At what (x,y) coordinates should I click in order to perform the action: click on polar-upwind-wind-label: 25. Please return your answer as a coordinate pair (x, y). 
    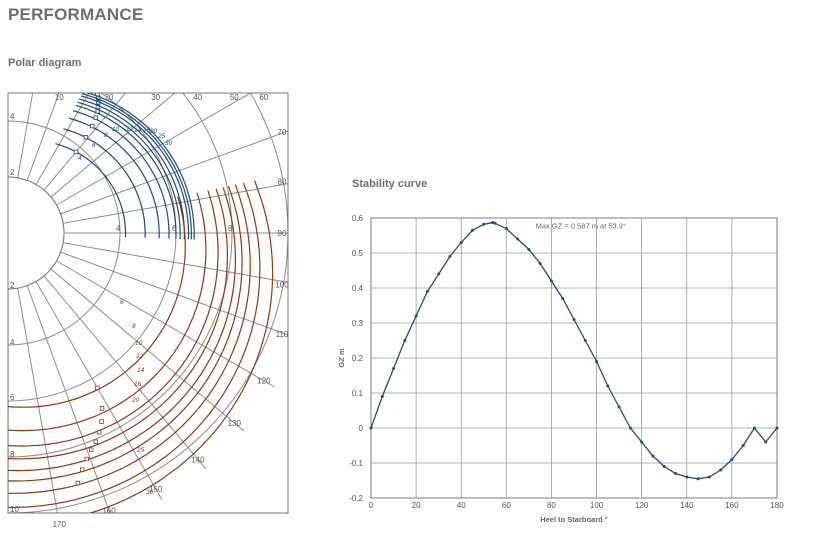
    Looking at the image, I should click on (161, 136).